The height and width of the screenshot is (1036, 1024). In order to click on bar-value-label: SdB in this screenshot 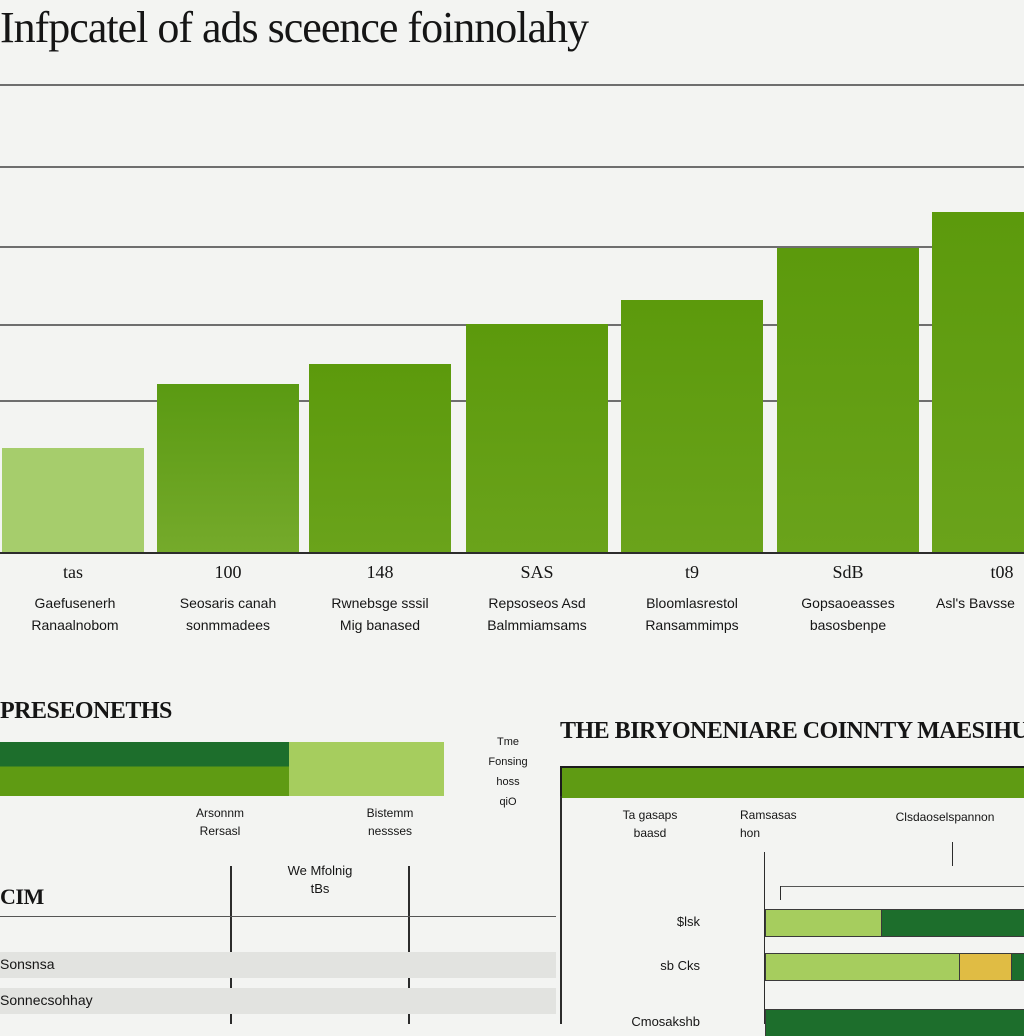, I will do `click(848, 572)`.